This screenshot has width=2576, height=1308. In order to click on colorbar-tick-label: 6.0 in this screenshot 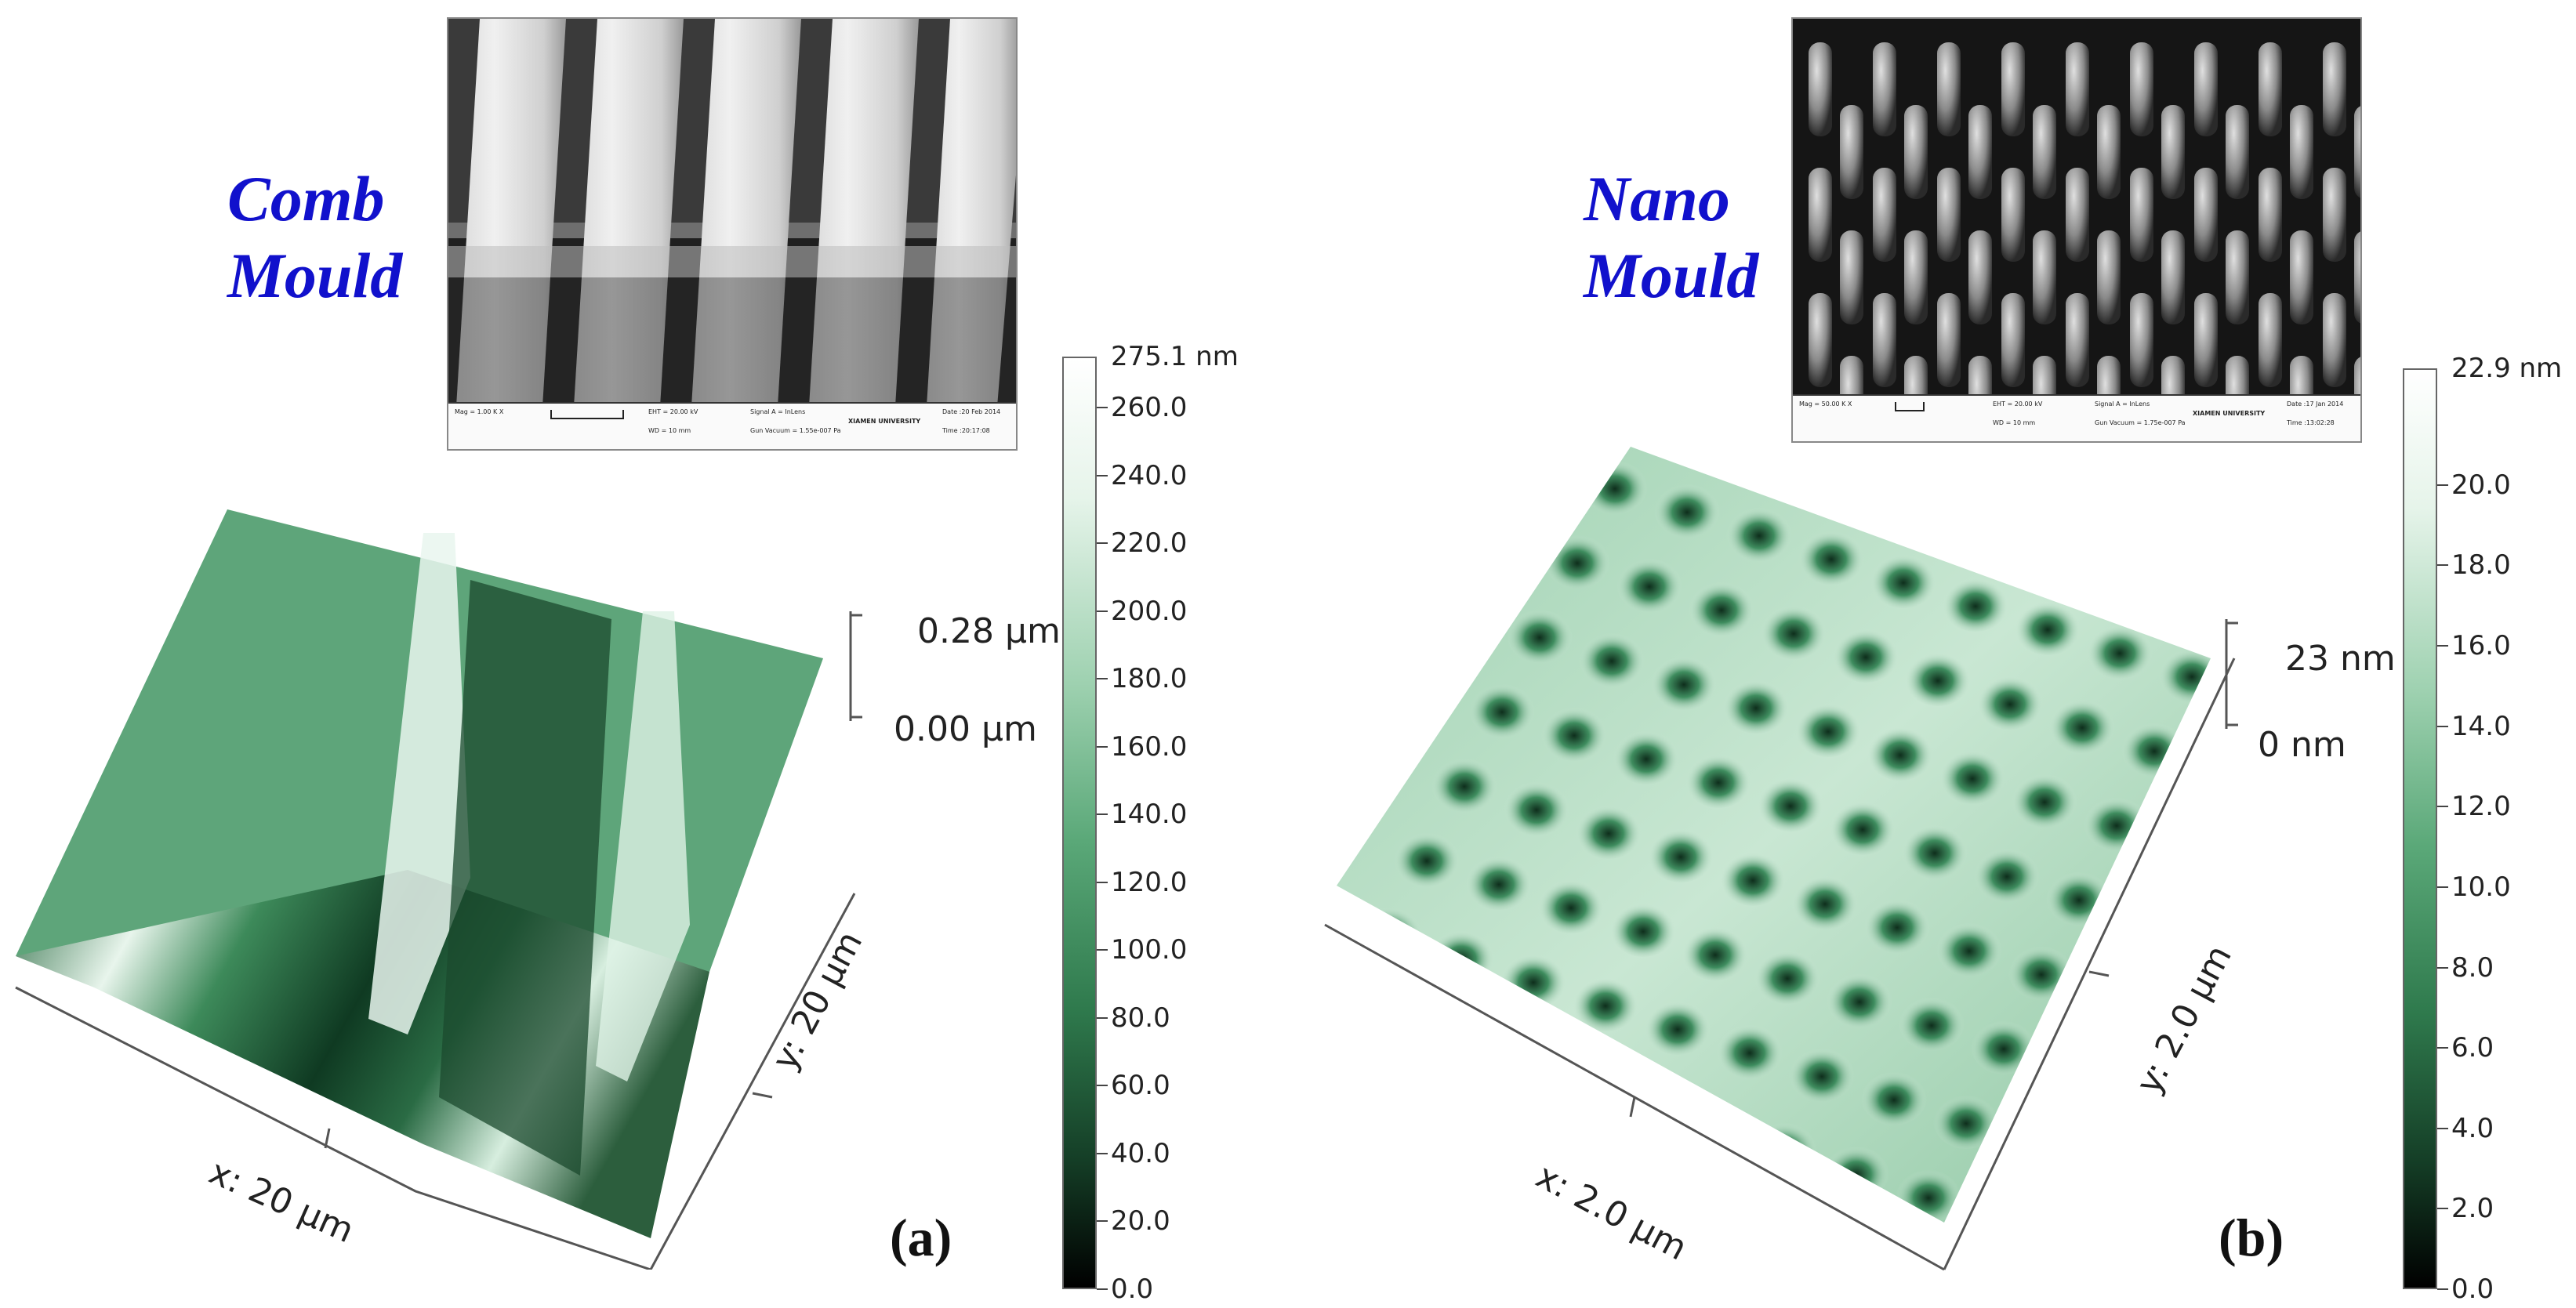, I will do `click(2472, 1048)`.